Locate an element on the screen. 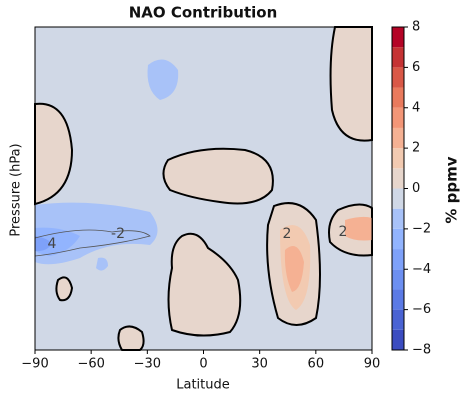  contour-label: 4 is located at coordinates (52, 244).